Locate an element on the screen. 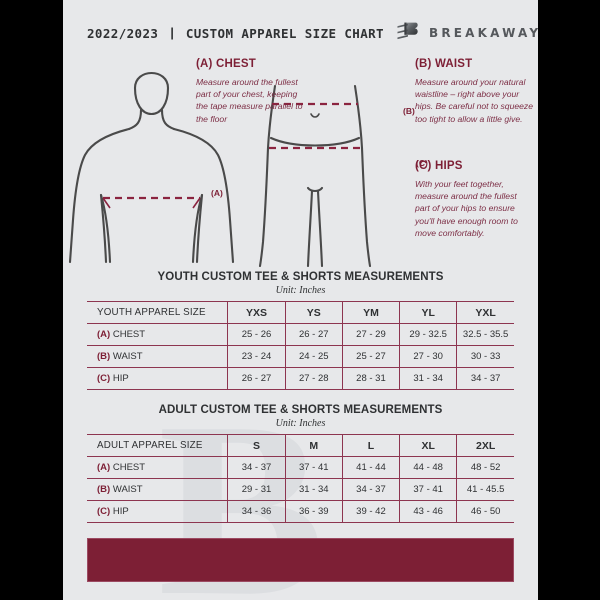  breakaway-b-monogram-icon is located at coordinates (407, 31).